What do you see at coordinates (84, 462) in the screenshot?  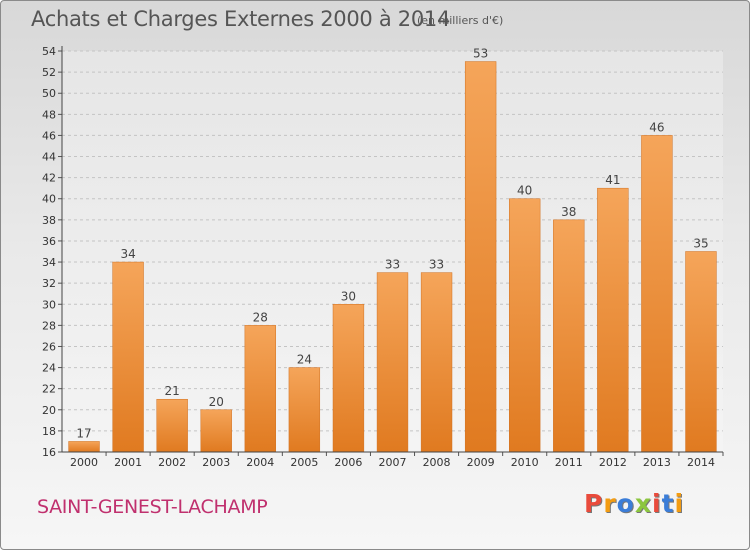 I see `x-tick-label: 2000` at bounding box center [84, 462].